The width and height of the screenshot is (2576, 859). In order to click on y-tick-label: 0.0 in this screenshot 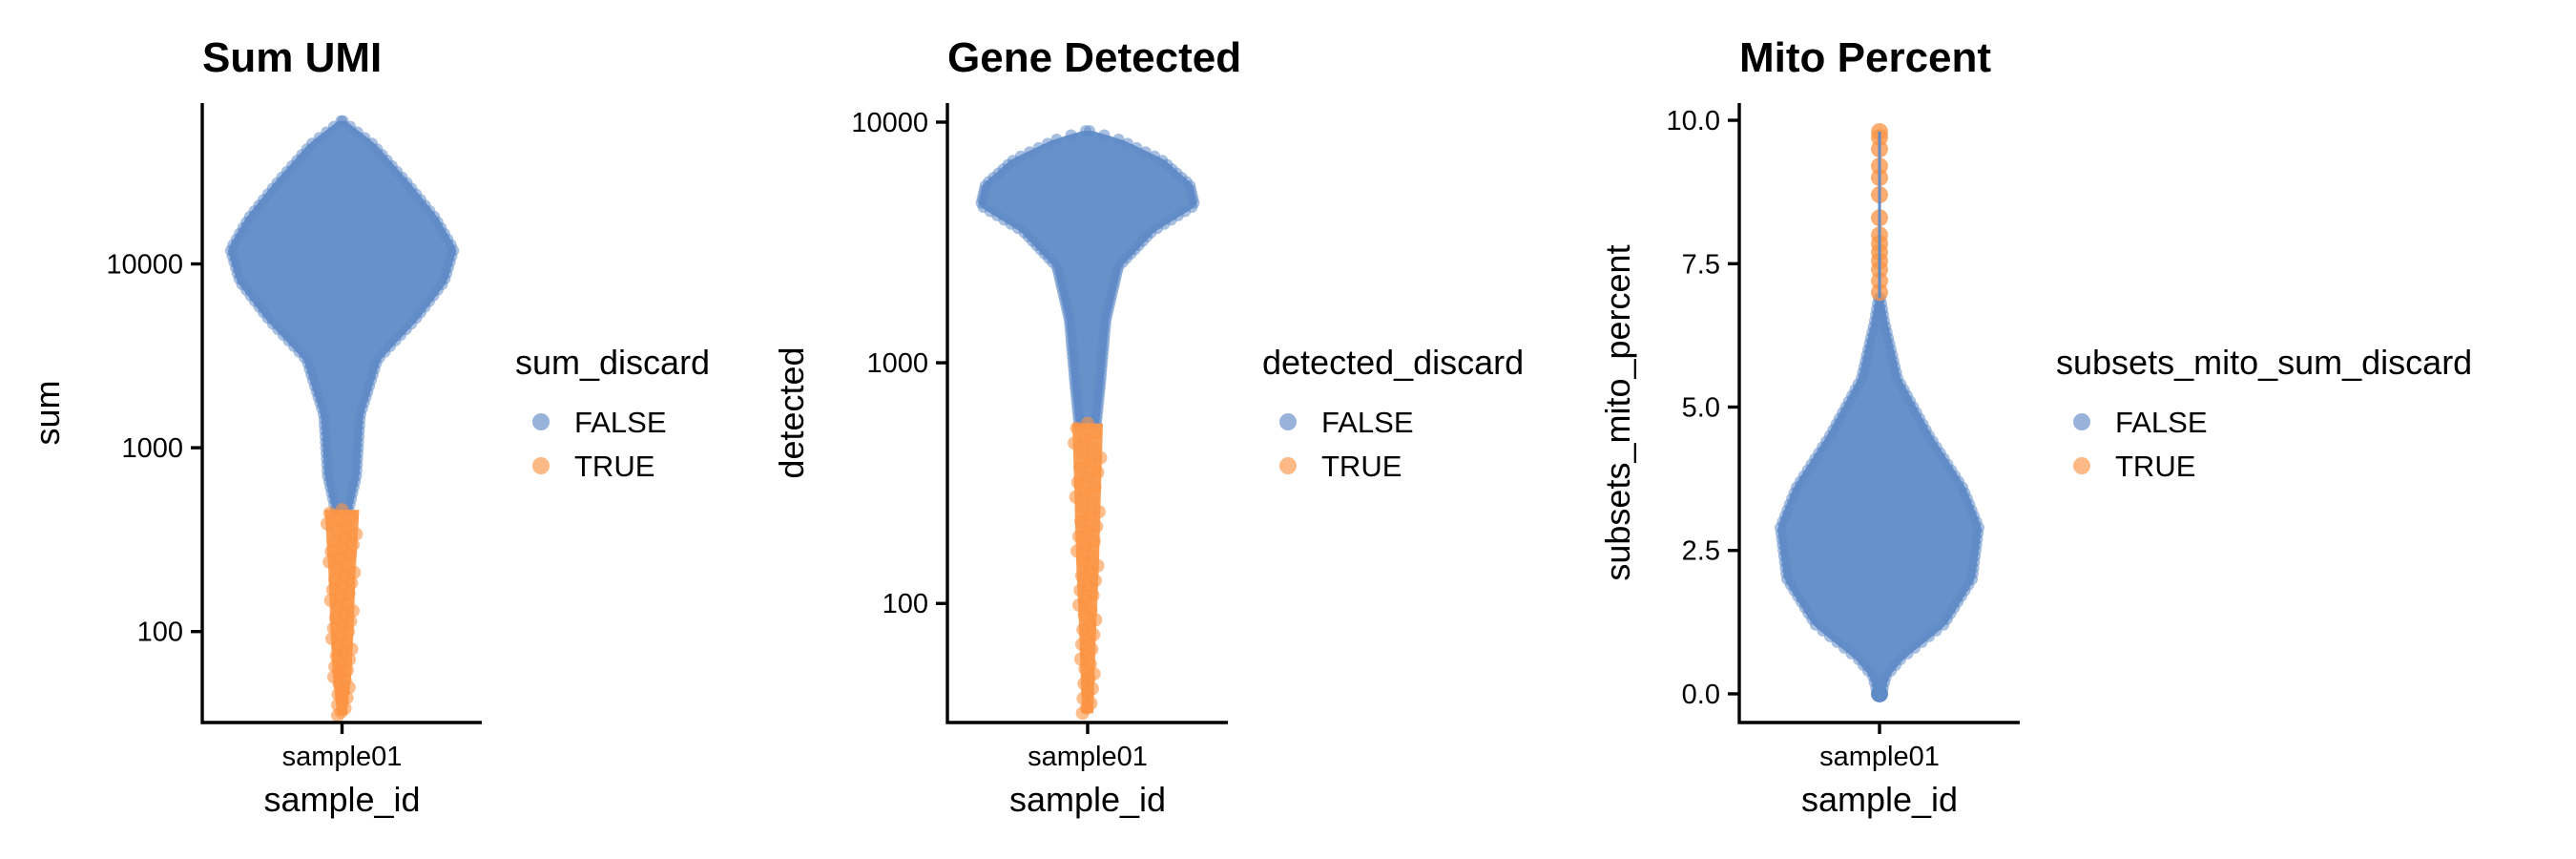, I will do `click(1701, 695)`.